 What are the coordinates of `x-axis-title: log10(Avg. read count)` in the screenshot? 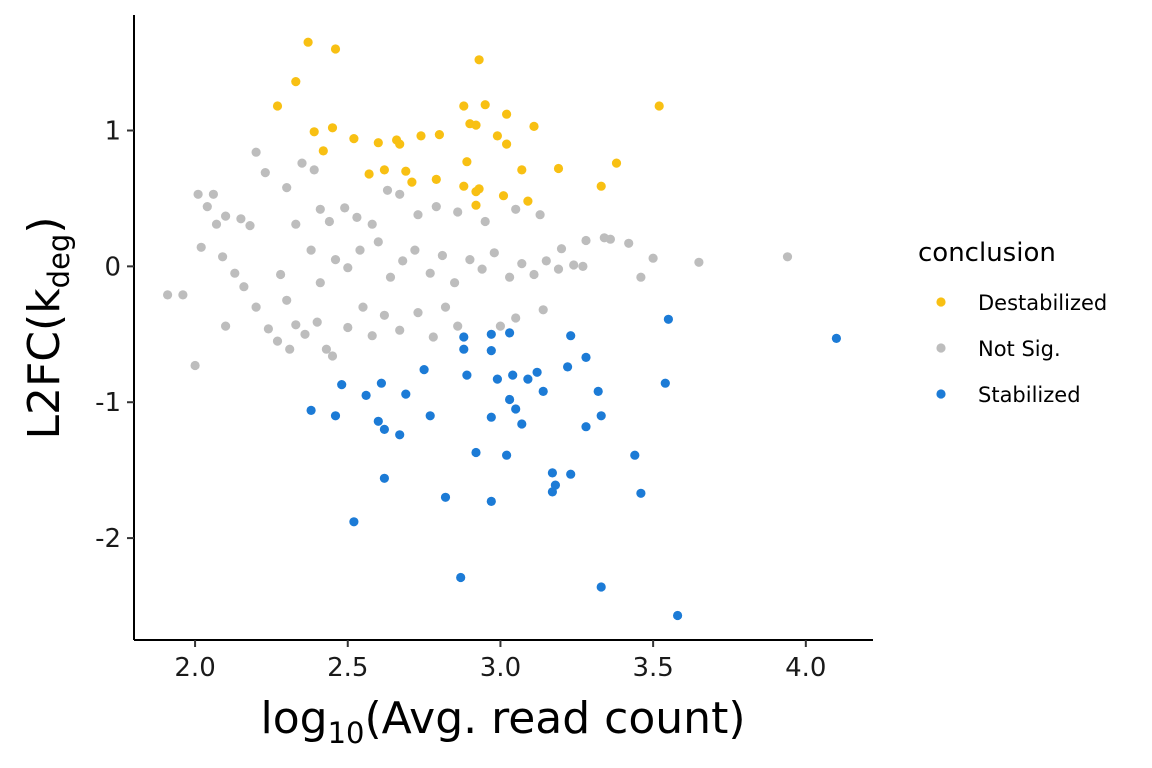 It's located at (503, 721).